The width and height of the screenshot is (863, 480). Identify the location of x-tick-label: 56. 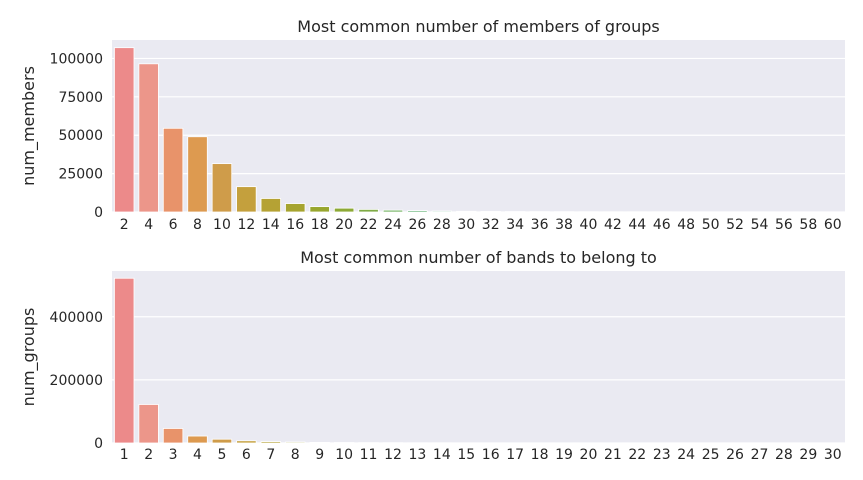
(784, 225).